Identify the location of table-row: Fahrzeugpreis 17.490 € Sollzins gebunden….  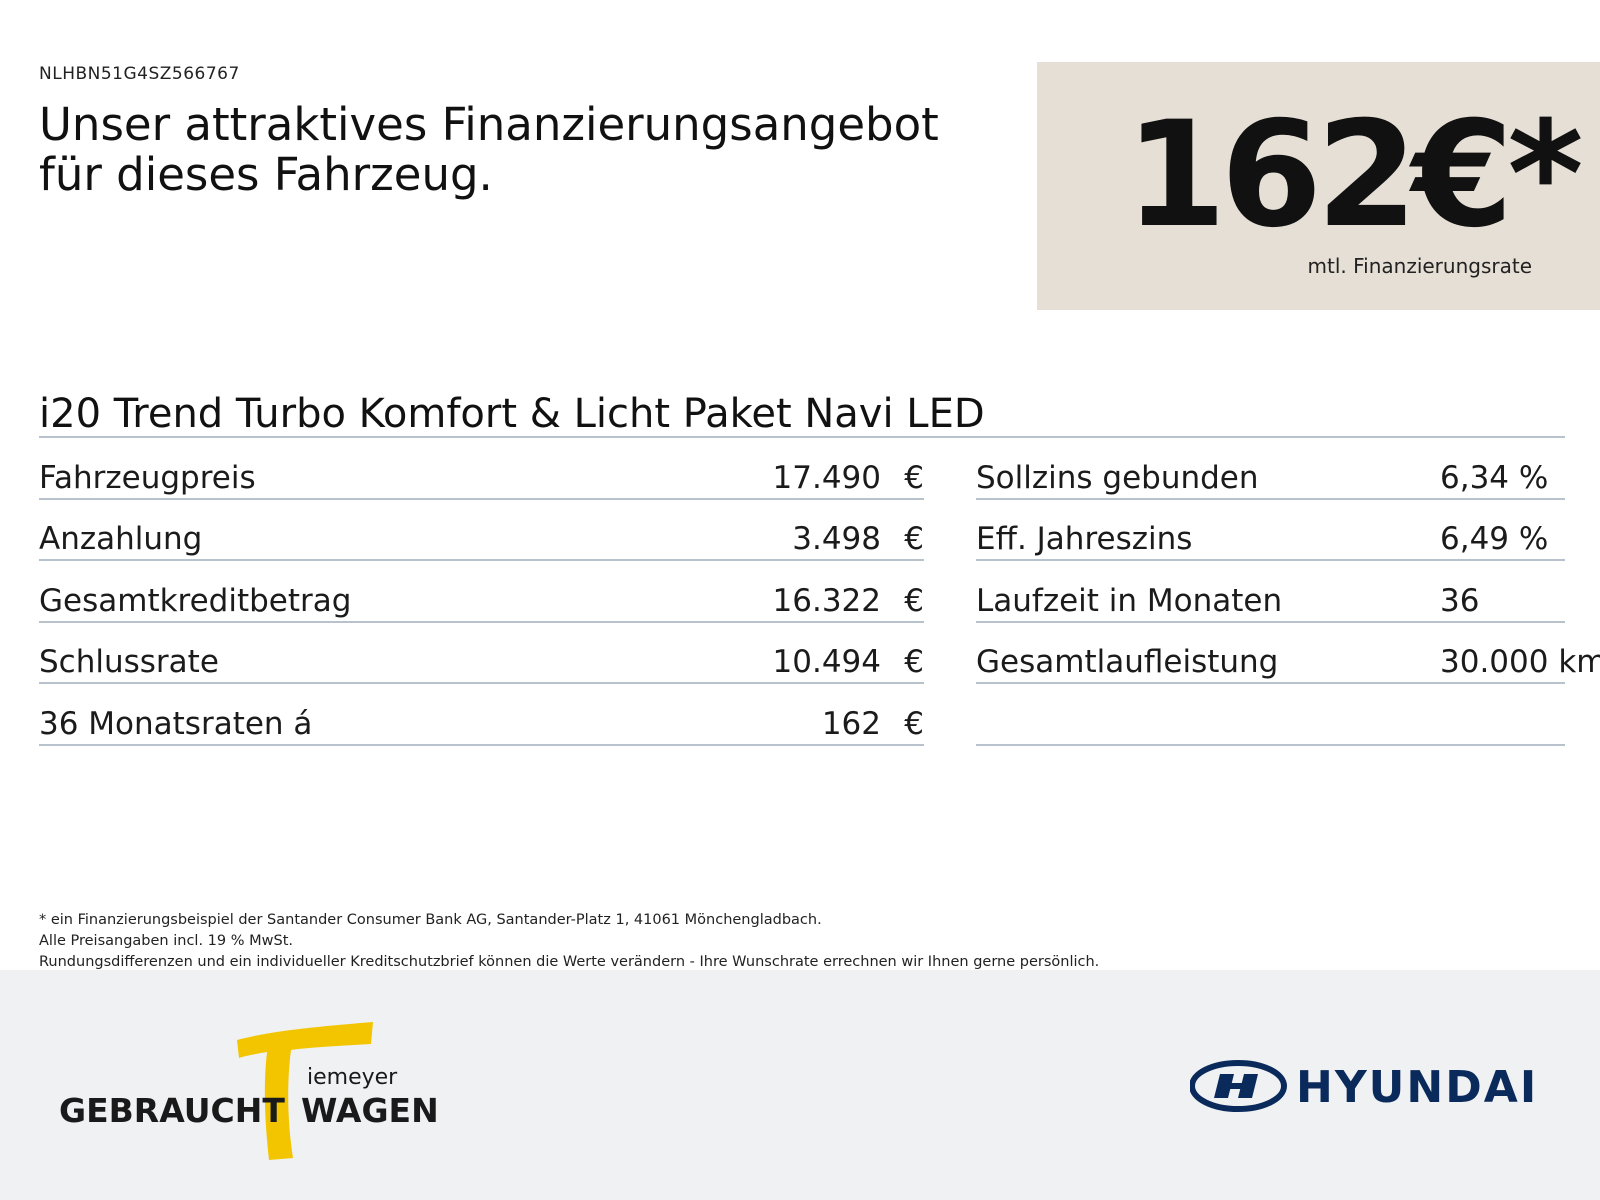
(802, 469).